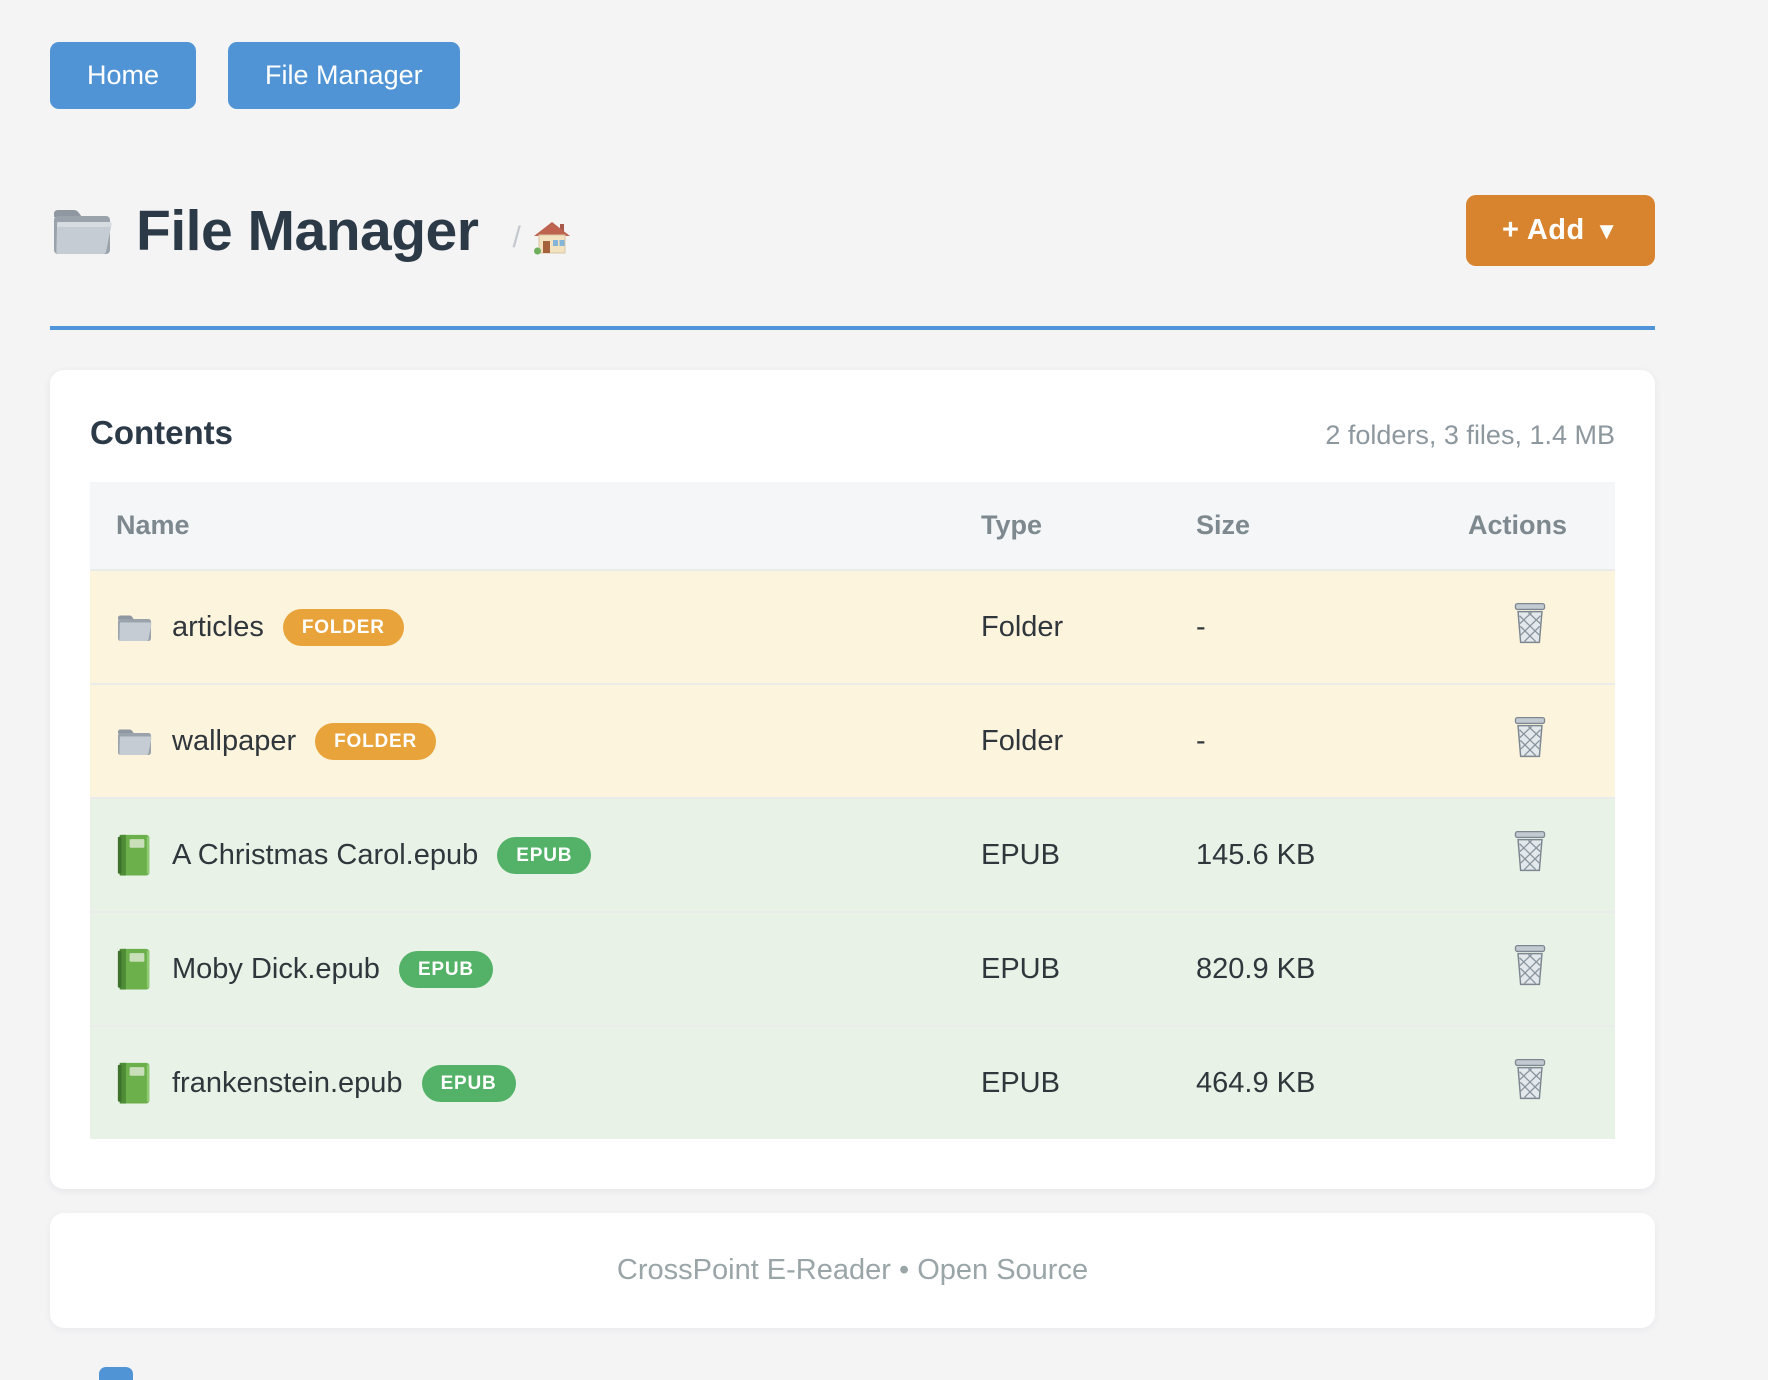 This screenshot has width=1768, height=1380. I want to click on file-name: articles, so click(218, 626).